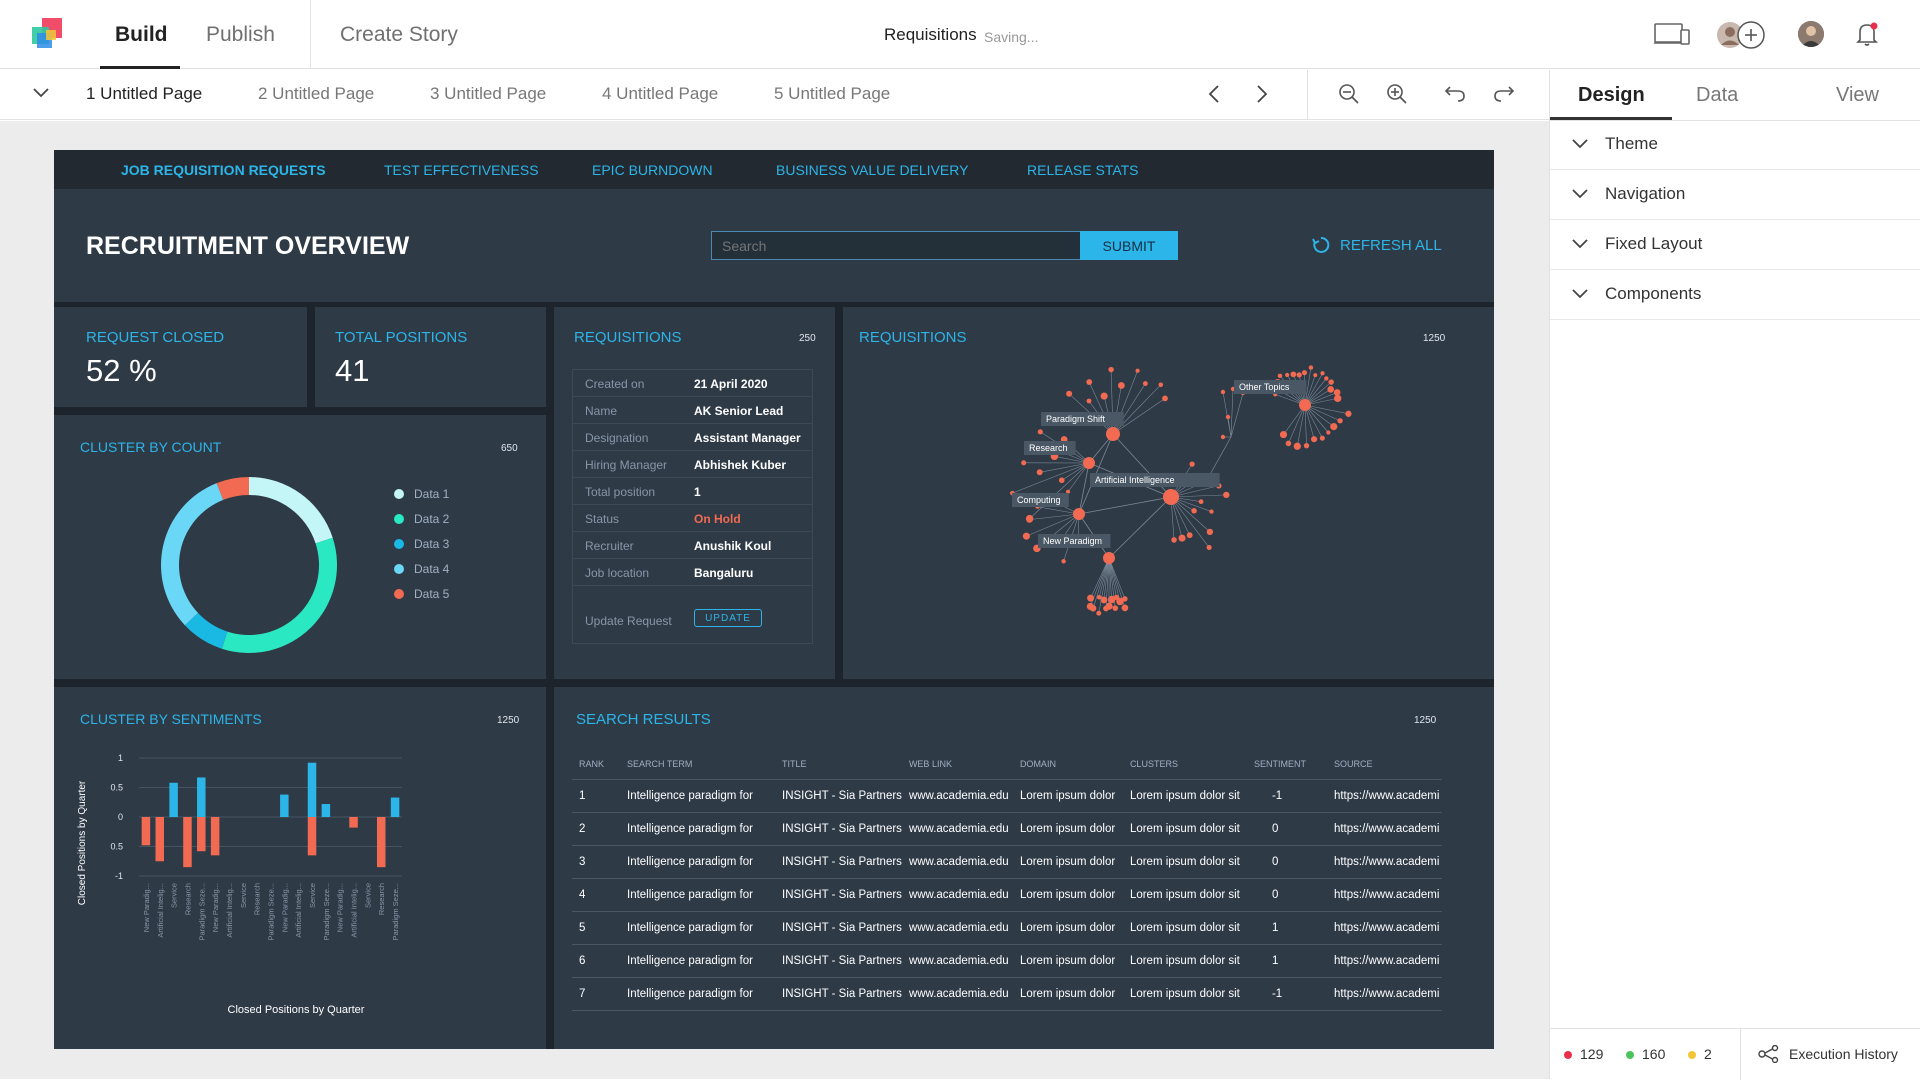 The height and width of the screenshot is (1080, 1920). Describe the element at coordinates (930, 35) in the screenshot. I see `document-title: Requisitions` at that location.